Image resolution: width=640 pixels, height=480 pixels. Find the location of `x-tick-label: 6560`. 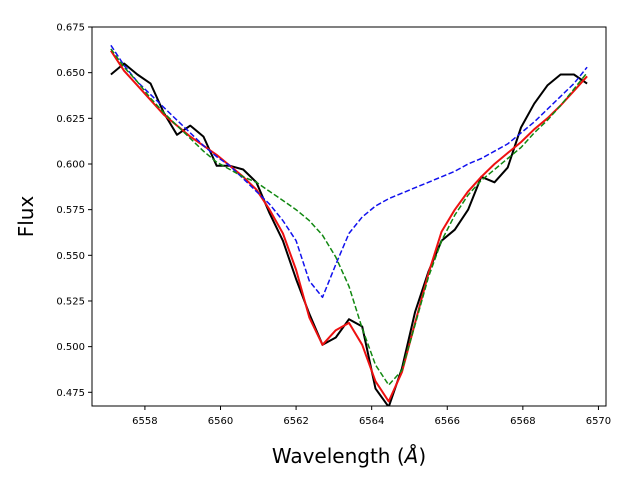

x-tick-label: 6560 is located at coordinates (220, 421).